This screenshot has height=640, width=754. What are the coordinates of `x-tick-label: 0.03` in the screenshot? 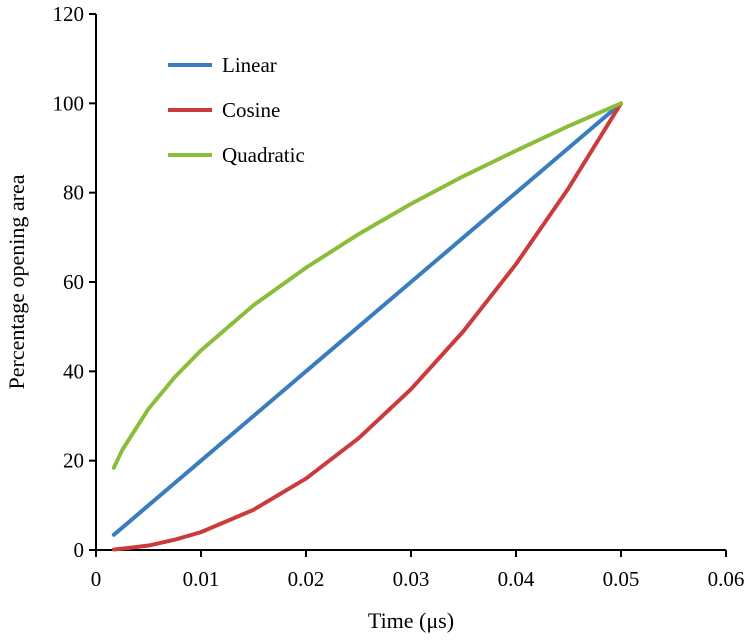 It's located at (411, 579).